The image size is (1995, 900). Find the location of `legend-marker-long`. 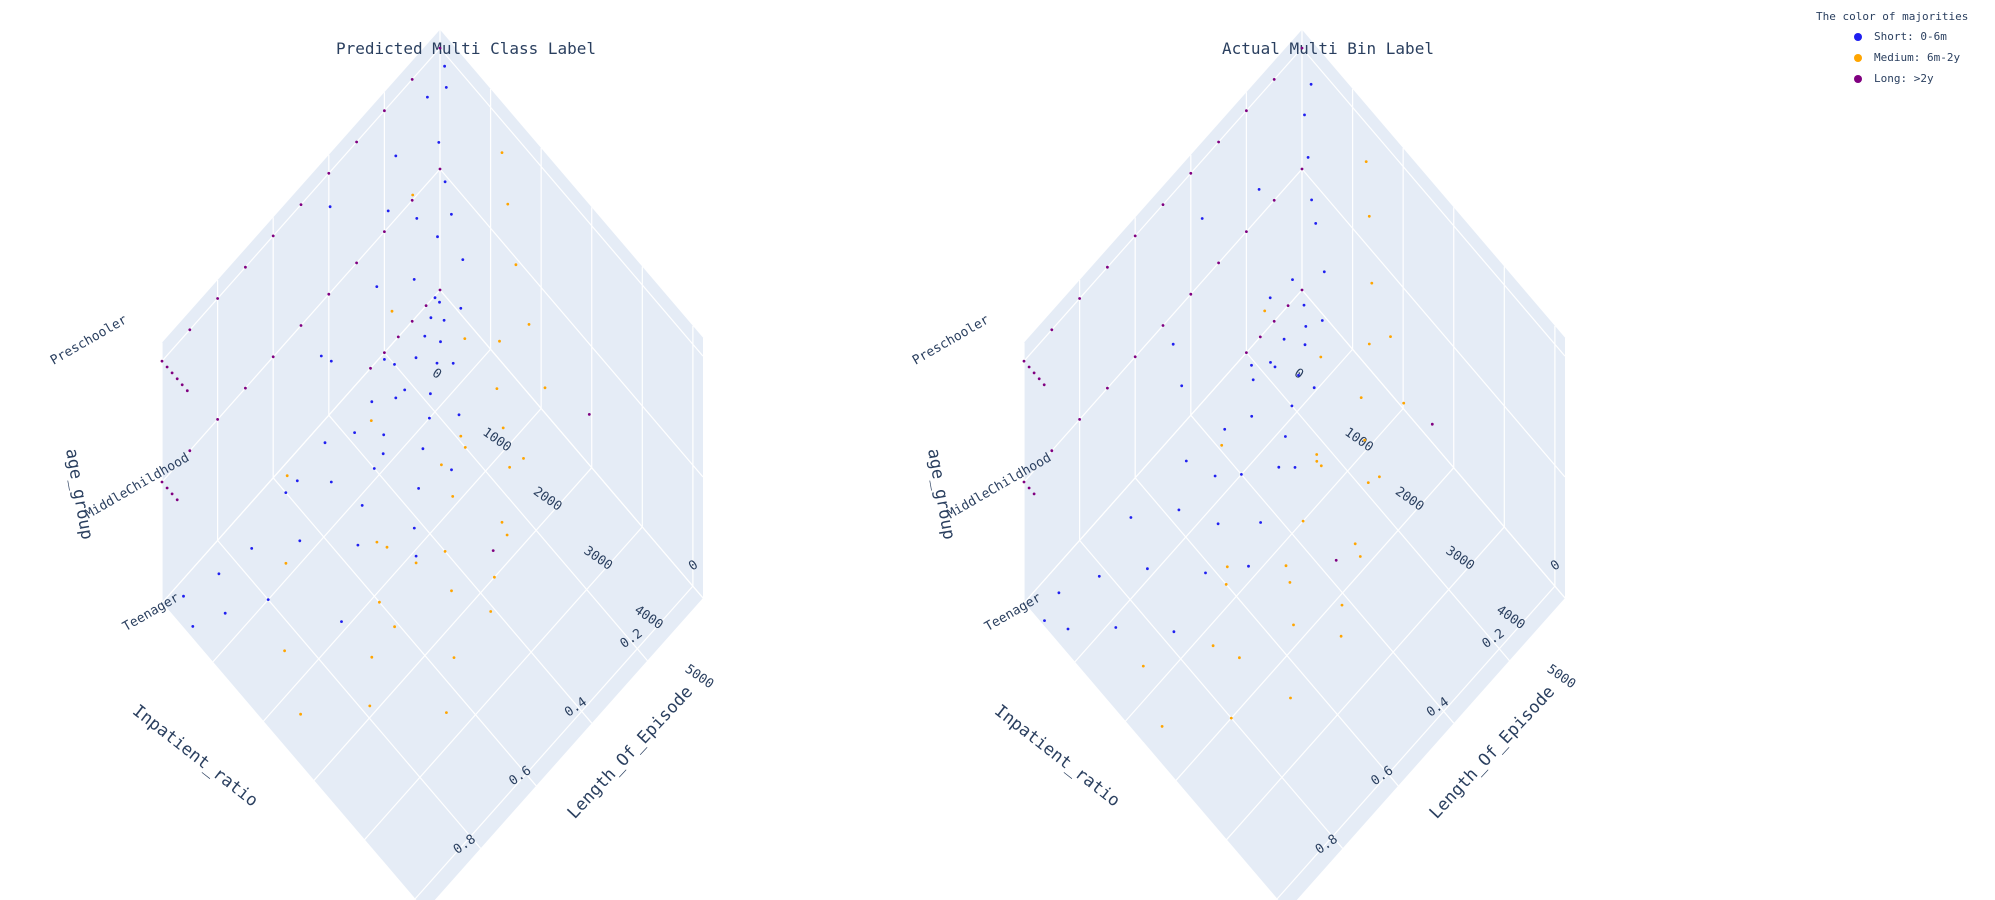

legend-marker-long is located at coordinates (1858, 78).